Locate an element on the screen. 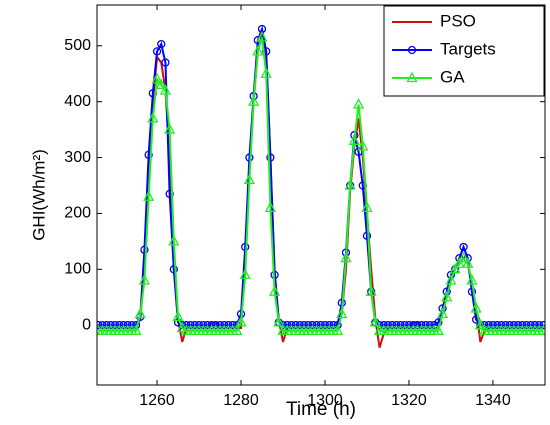 This screenshot has height=425, width=550. x-tick-label: 1340 is located at coordinates (493, 400).